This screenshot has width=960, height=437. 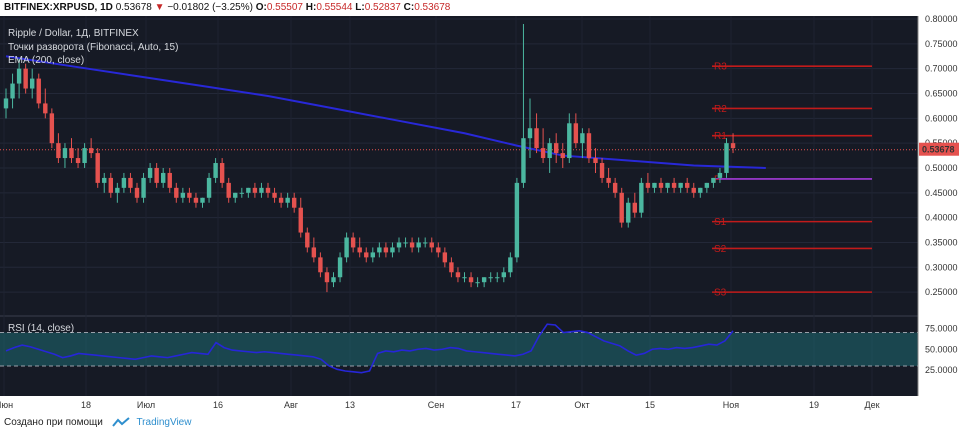 What do you see at coordinates (284, 7) in the screenshot?
I see `open-value: 0.55507` at bounding box center [284, 7].